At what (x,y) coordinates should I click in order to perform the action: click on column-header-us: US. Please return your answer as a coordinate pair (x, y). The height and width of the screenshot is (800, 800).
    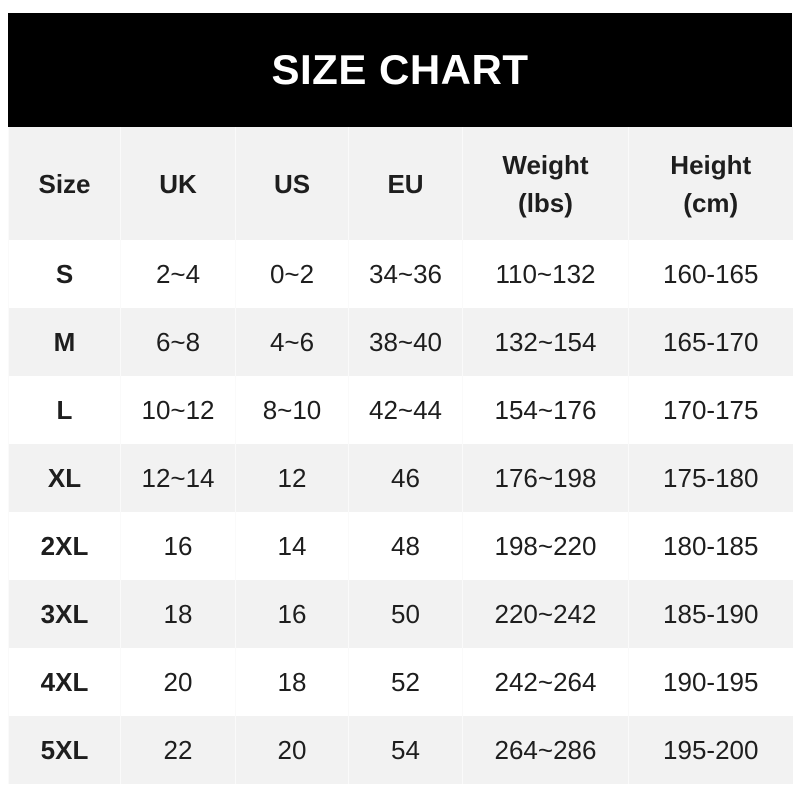
    Looking at the image, I should click on (292, 183).